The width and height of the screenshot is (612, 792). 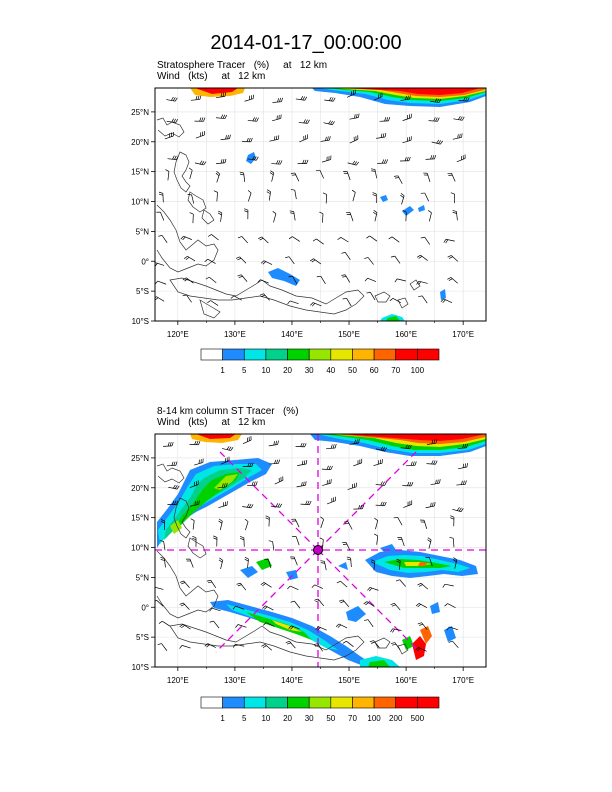 What do you see at coordinates (145, 607) in the screenshot?
I see `y-tick-label: 0°` at bounding box center [145, 607].